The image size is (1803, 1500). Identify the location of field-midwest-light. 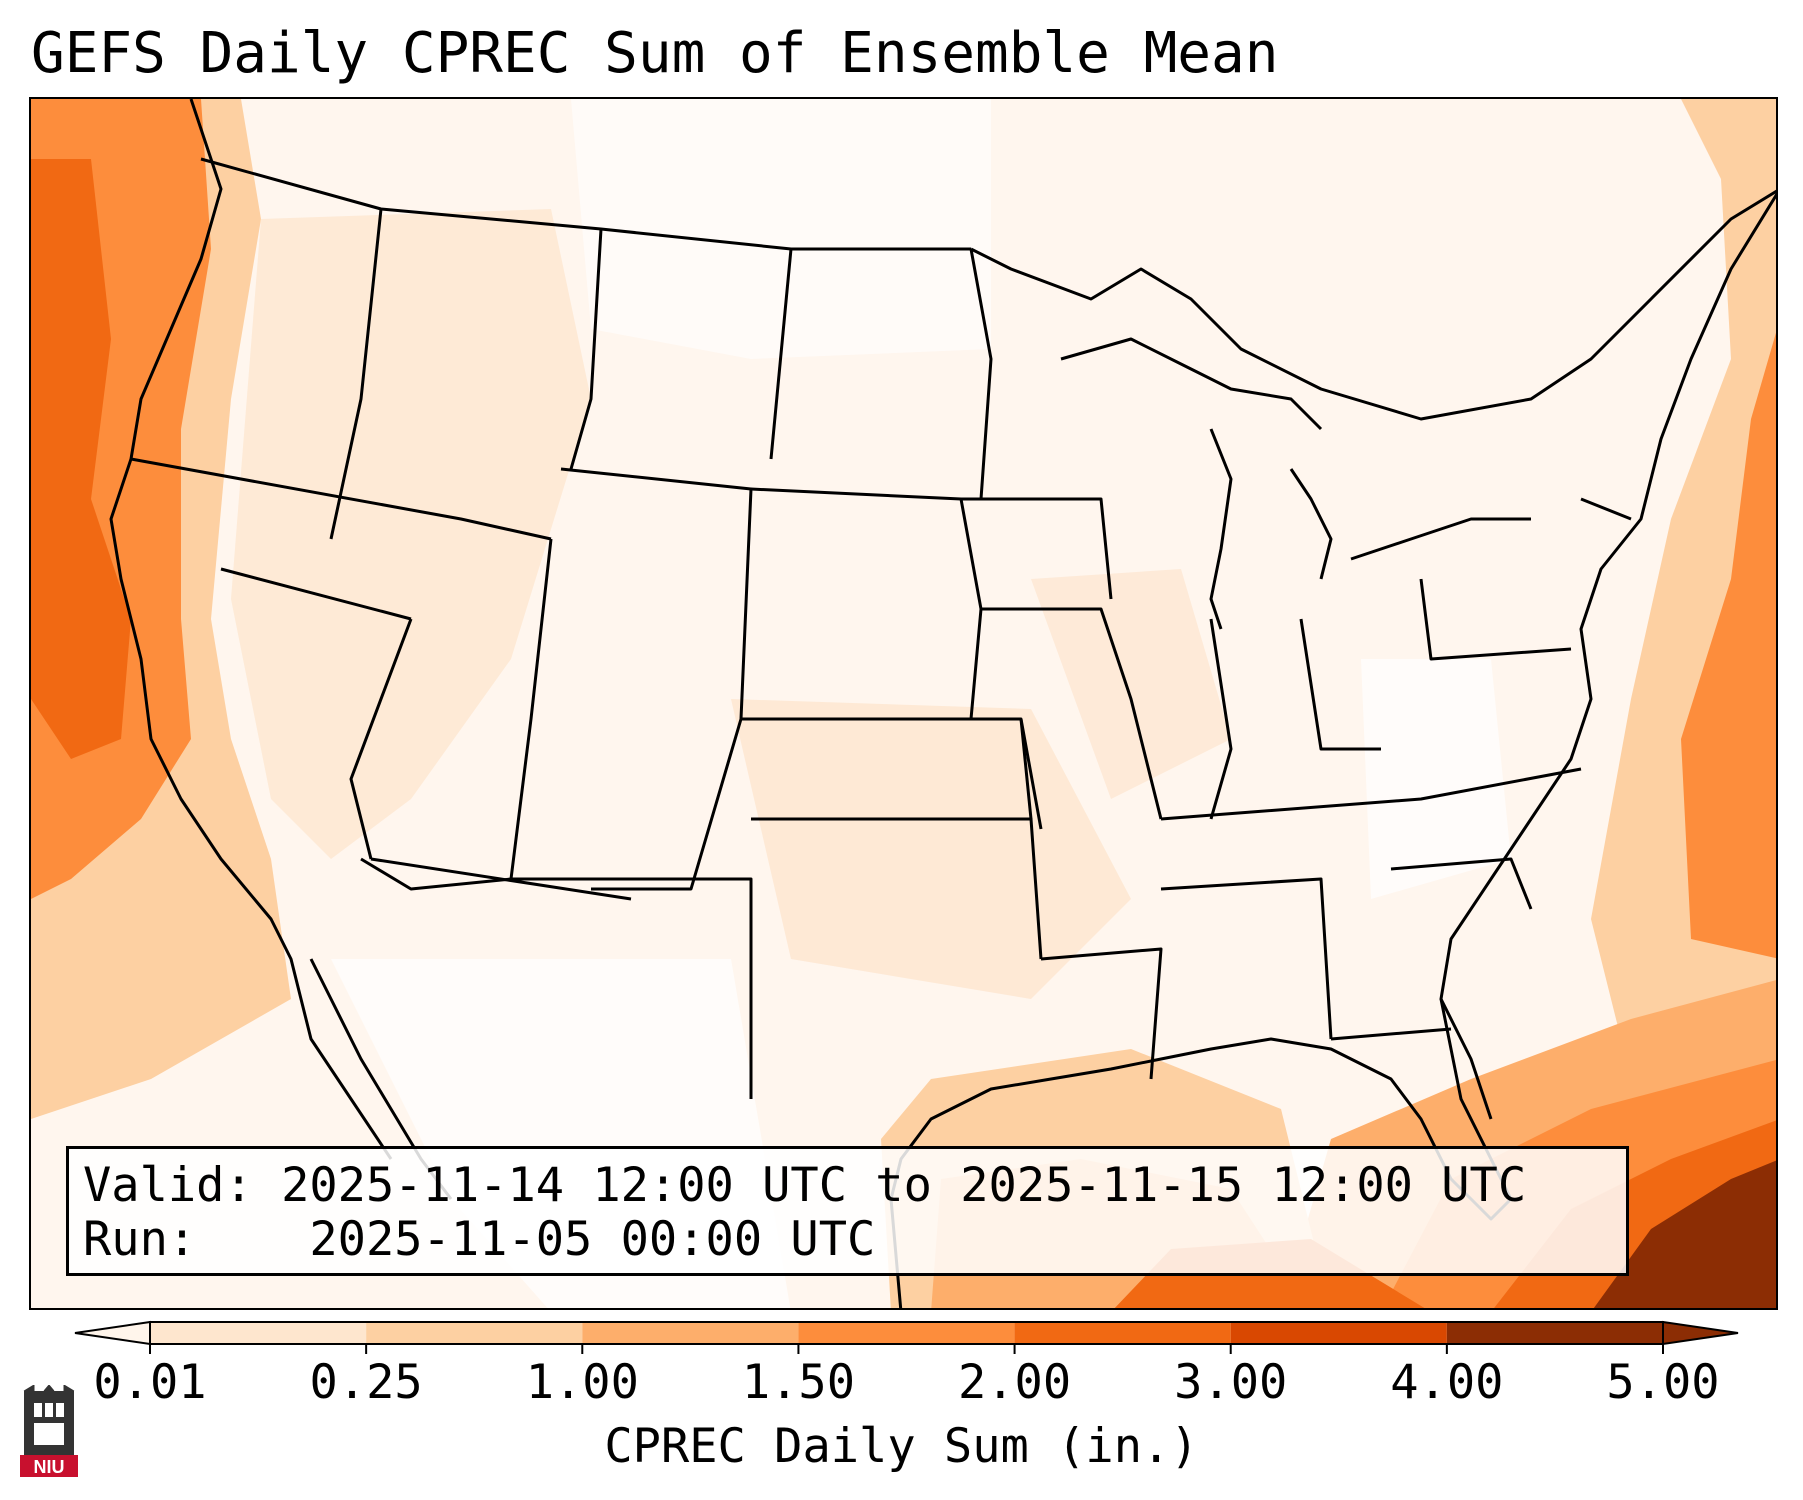
(1131, 684).